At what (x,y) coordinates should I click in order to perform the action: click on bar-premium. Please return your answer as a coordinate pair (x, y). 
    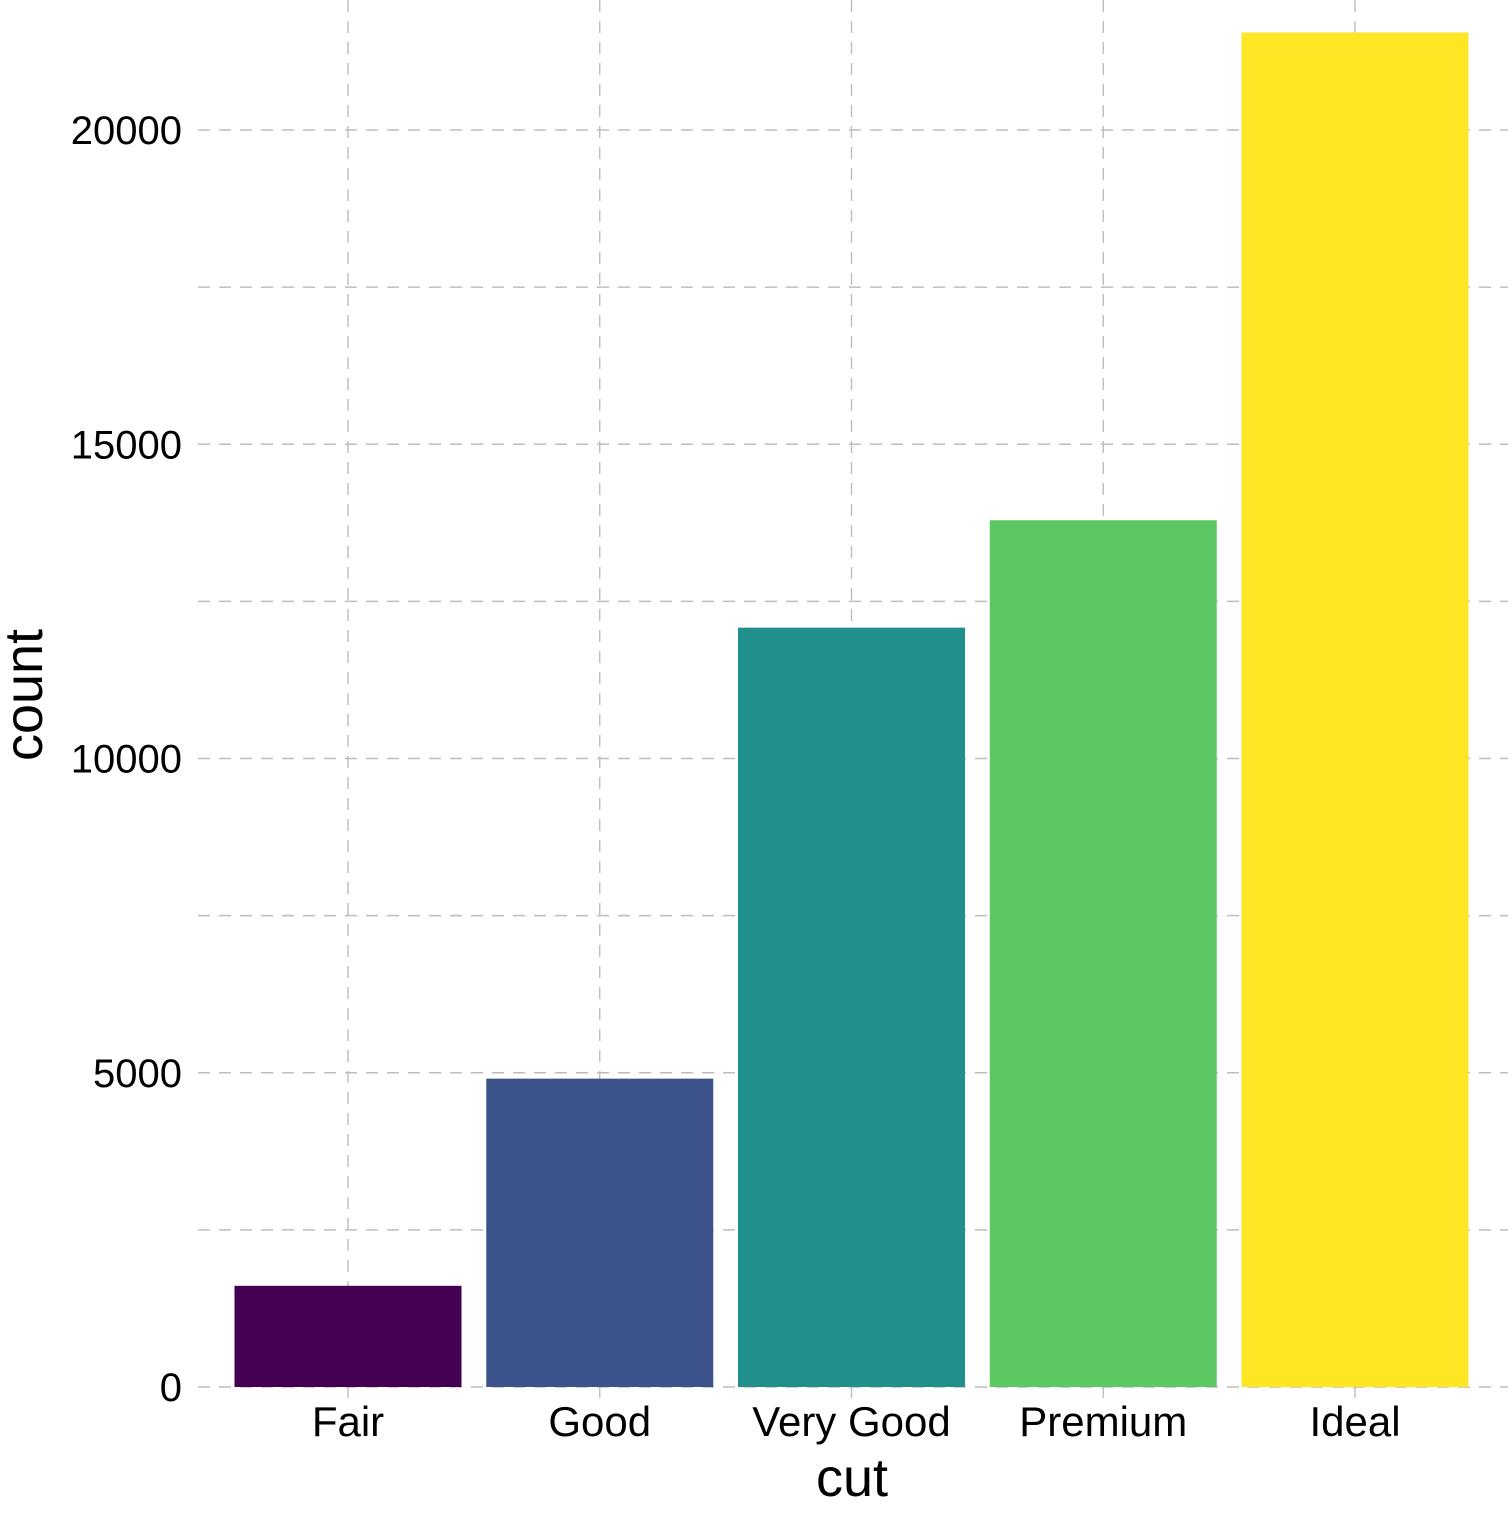
    Looking at the image, I should click on (1103, 953).